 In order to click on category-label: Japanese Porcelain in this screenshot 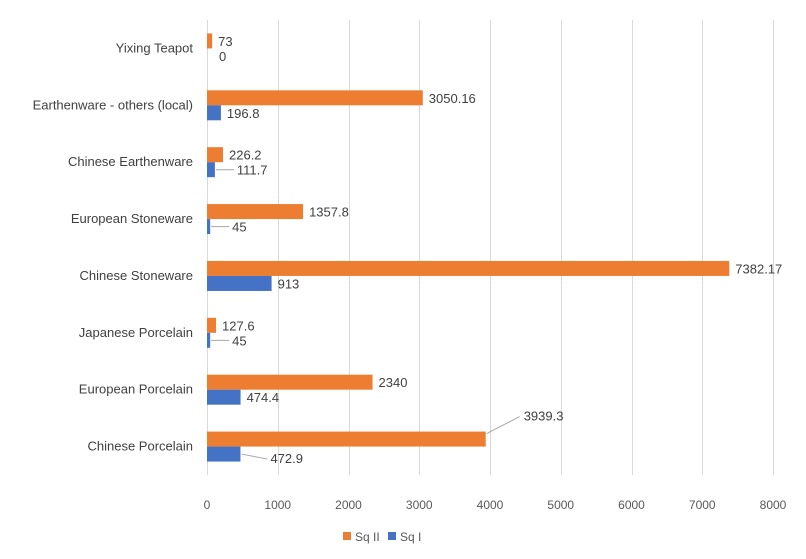, I will do `click(136, 332)`.